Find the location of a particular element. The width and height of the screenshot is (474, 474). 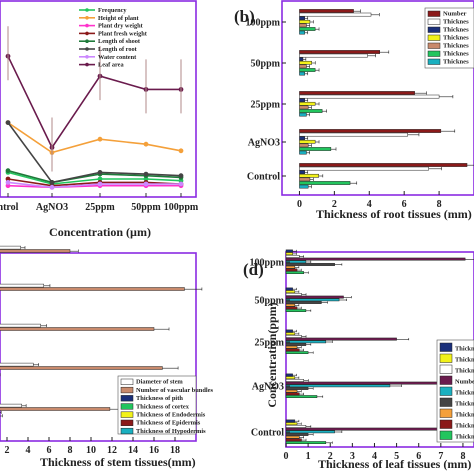

panel-a-x-tick-label: 100ppm is located at coordinates (181, 207).